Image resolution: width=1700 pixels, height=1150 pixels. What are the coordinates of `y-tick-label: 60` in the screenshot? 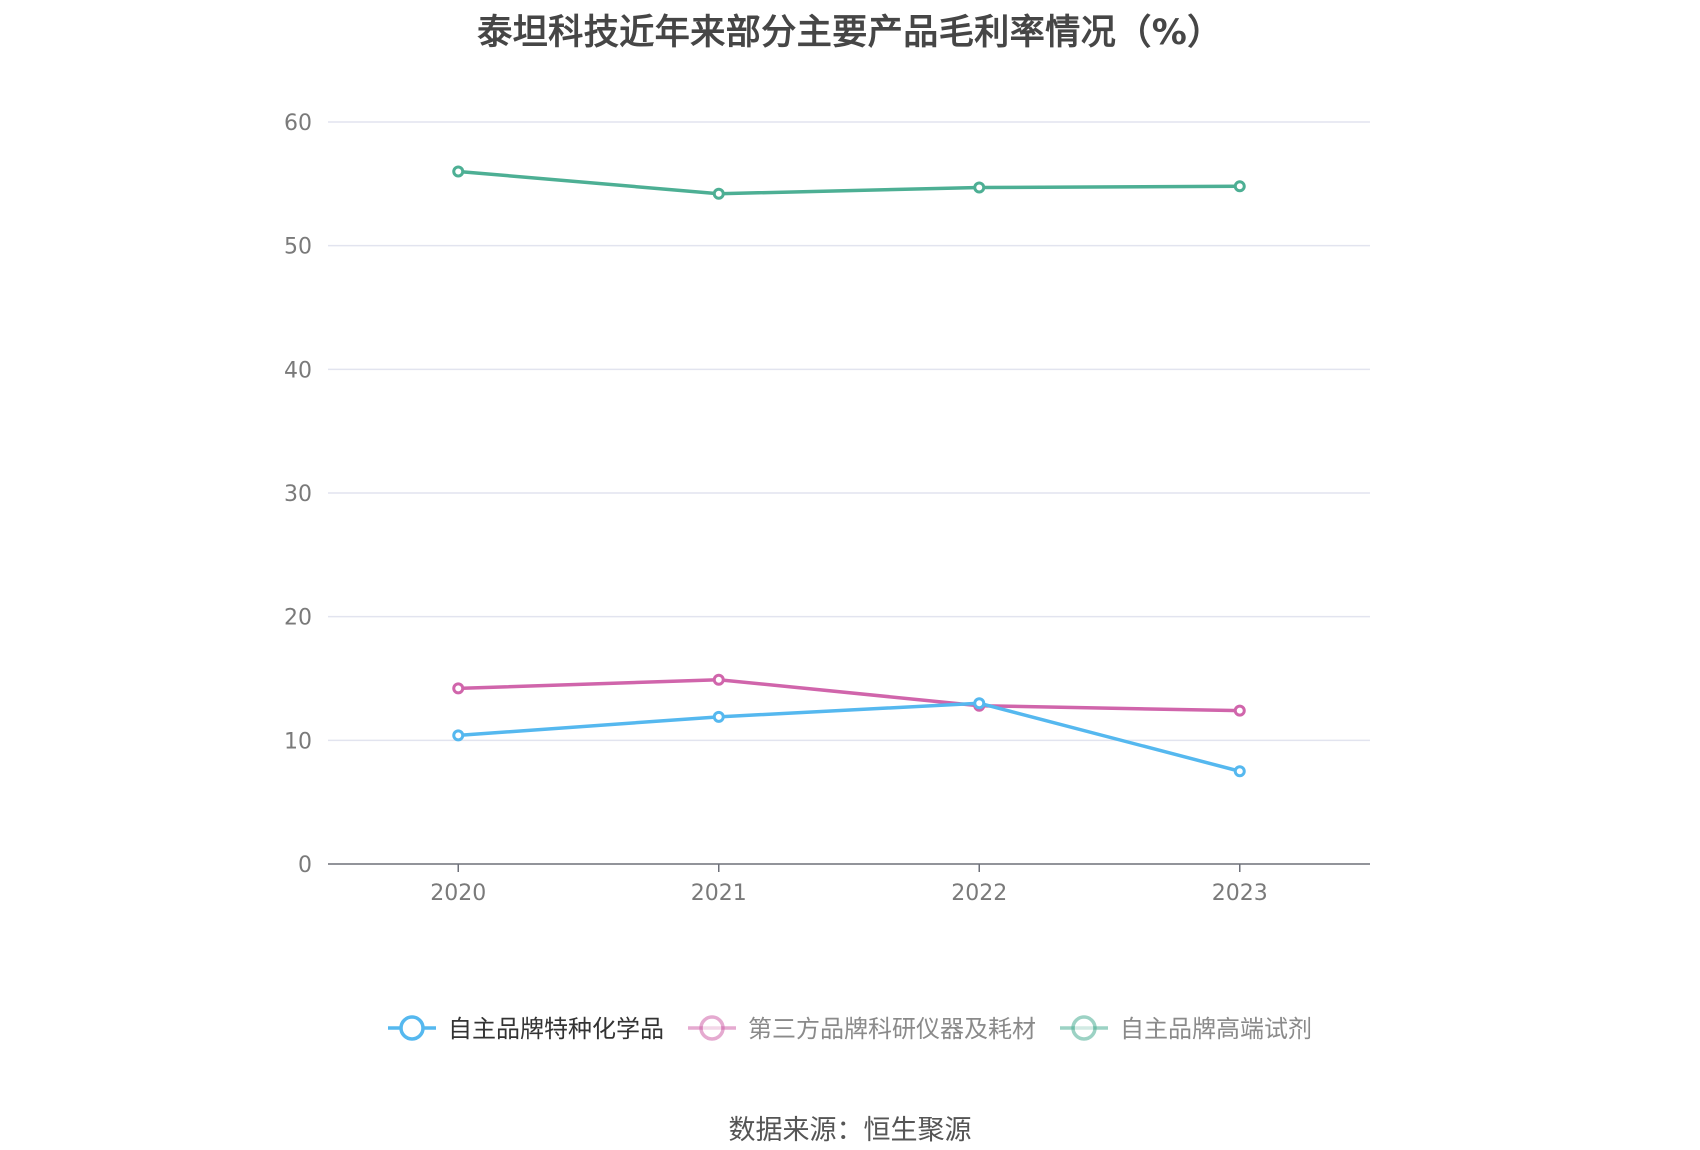 It's located at (298, 123).